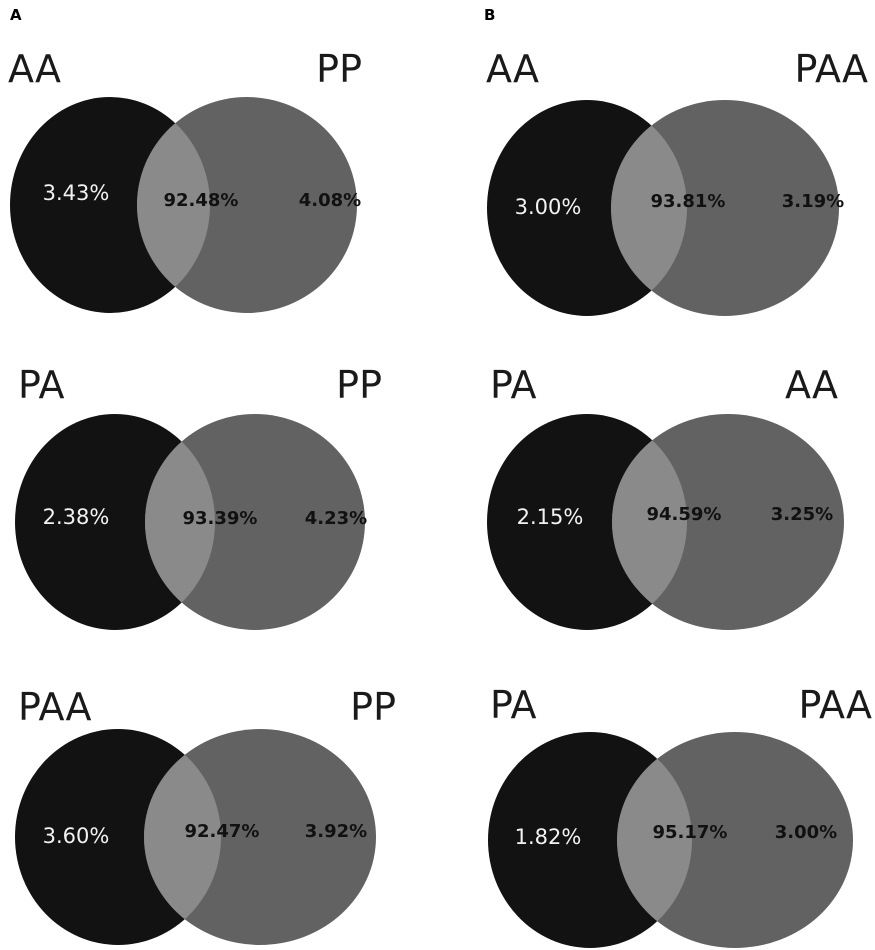 The width and height of the screenshot is (875, 950). I want to click on set-label-right: AA, so click(811, 385).